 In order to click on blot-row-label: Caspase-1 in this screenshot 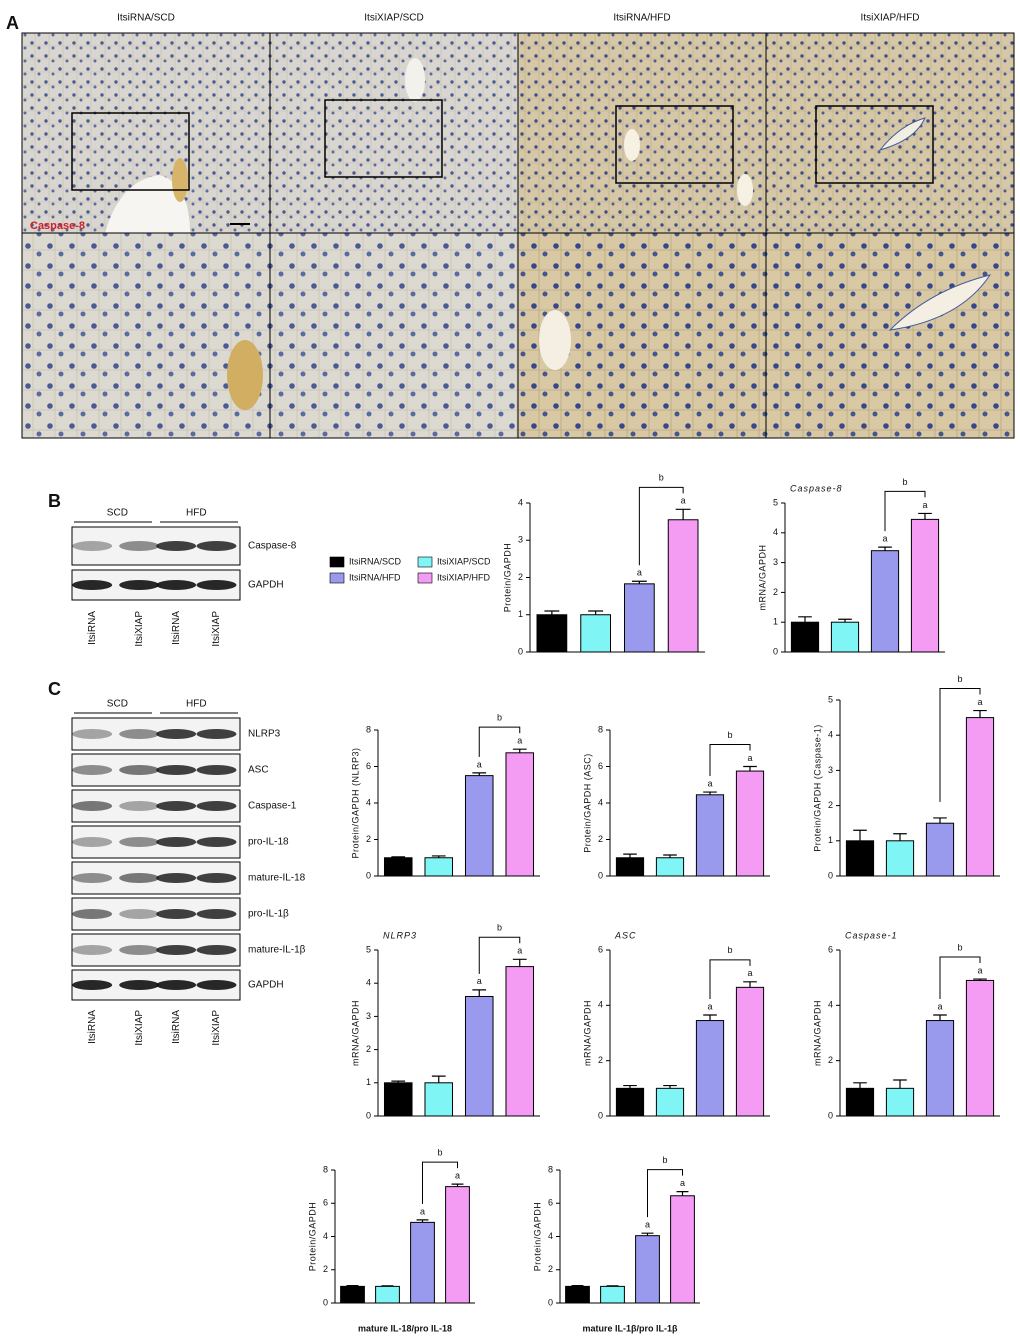, I will do `click(272, 806)`.